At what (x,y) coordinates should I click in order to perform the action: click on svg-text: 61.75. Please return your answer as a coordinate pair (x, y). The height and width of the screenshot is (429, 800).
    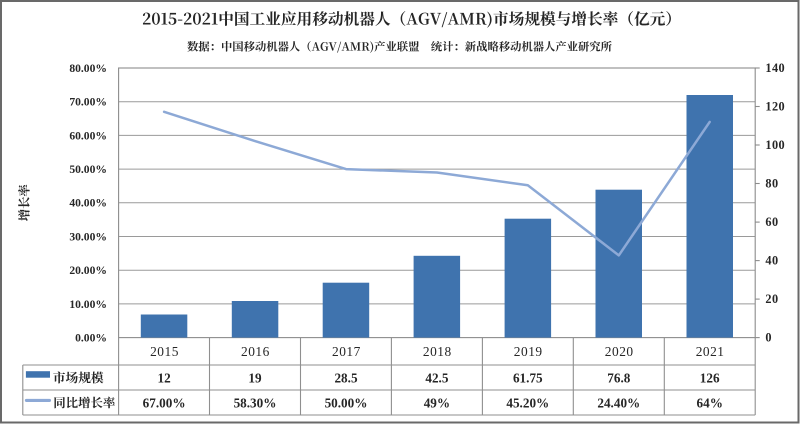
    Looking at the image, I should click on (528, 377).